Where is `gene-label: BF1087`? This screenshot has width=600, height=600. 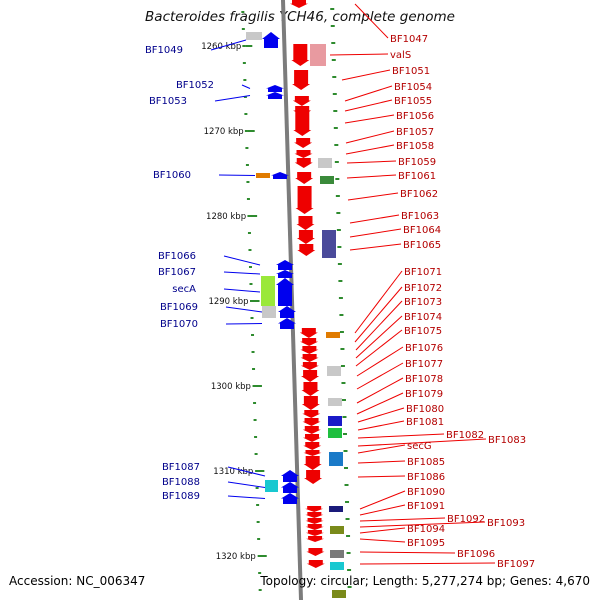
gene-label: BF1087 is located at coordinates (181, 467).